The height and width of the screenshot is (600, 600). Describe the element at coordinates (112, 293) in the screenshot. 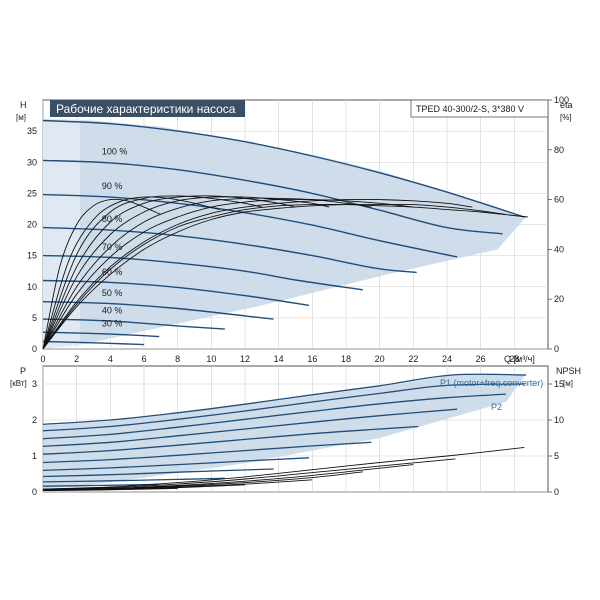

I see `speed-label: 50 %` at that location.